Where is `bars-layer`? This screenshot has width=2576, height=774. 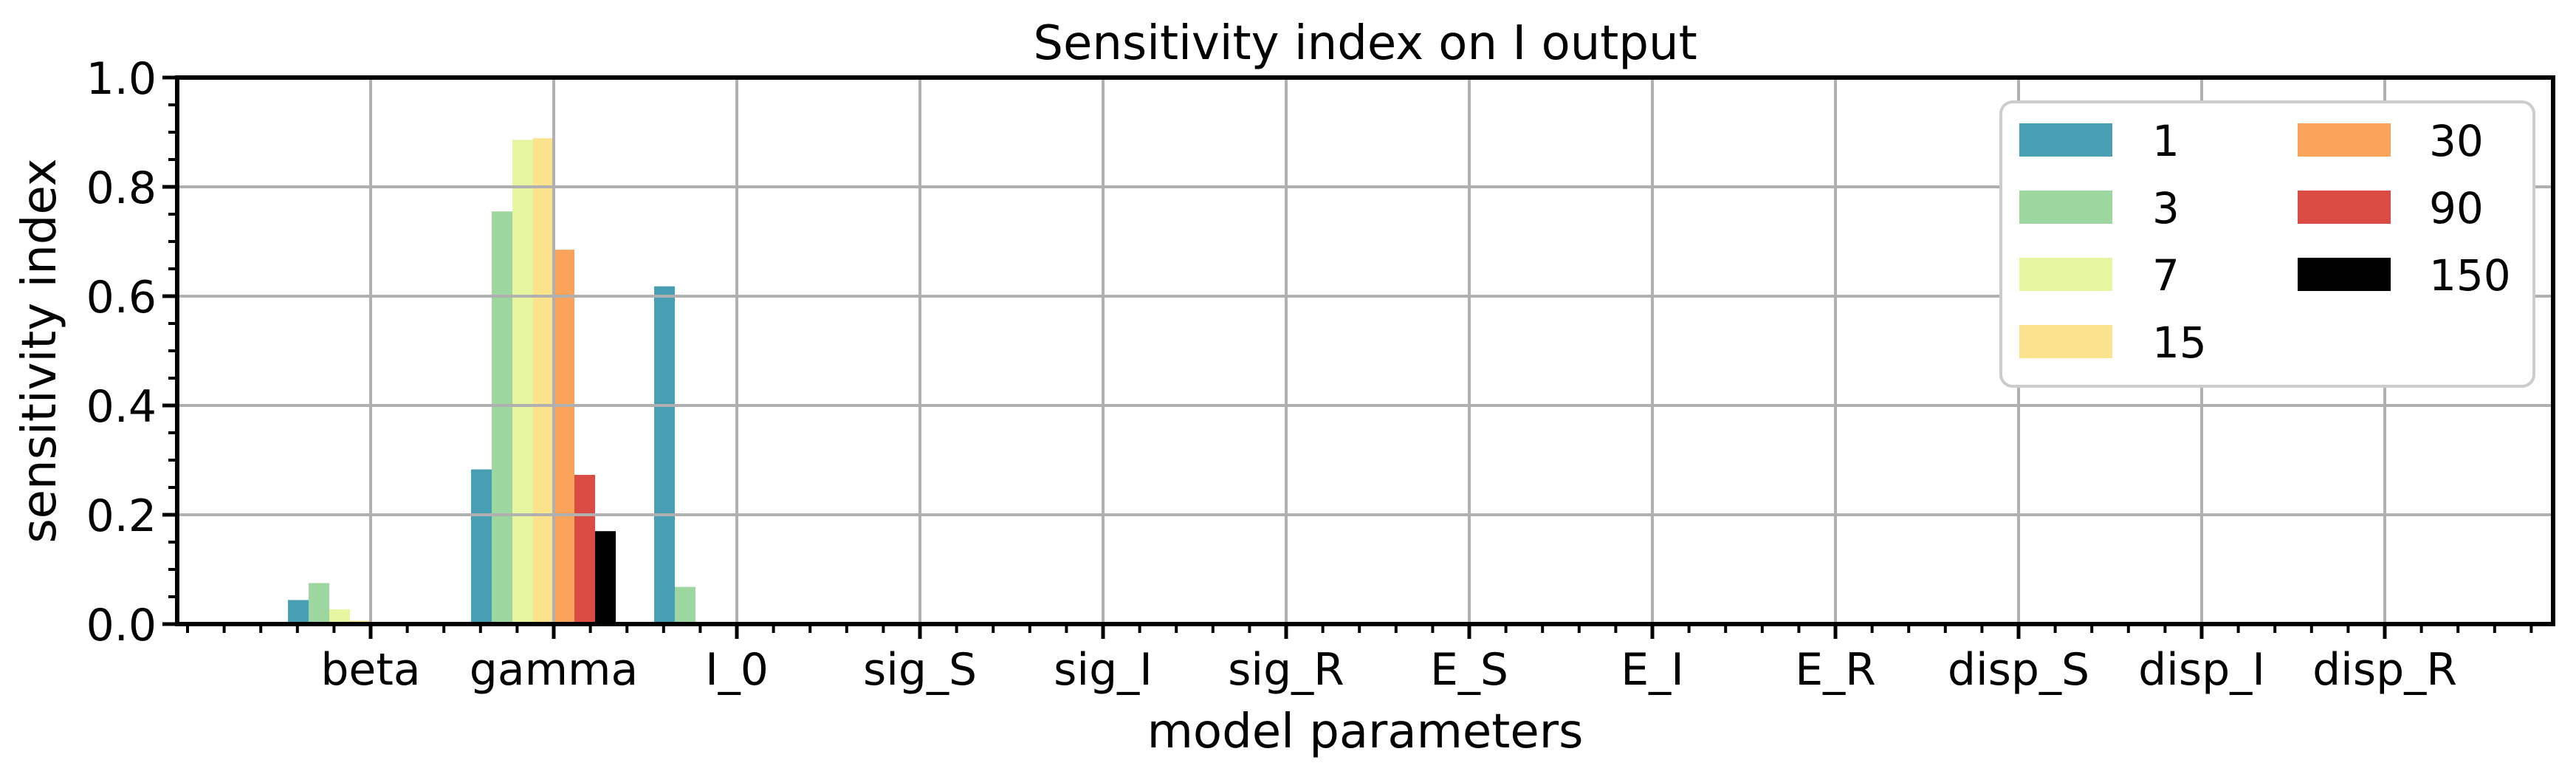 bars-layer is located at coordinates (512, 381).